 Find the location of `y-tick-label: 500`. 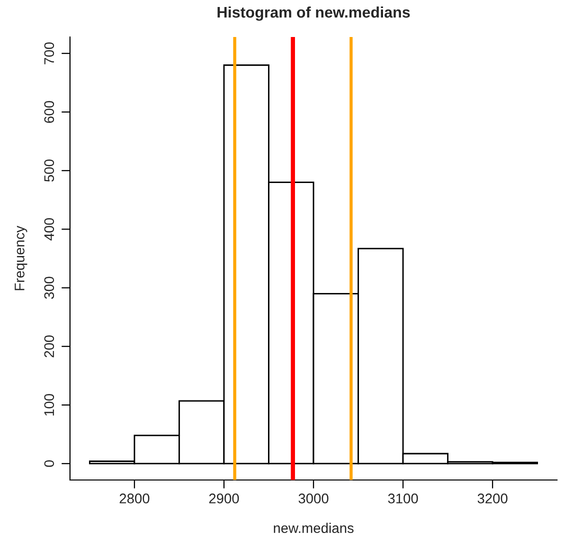

y-tick-label: 500 is located at coordinates (49, 171).